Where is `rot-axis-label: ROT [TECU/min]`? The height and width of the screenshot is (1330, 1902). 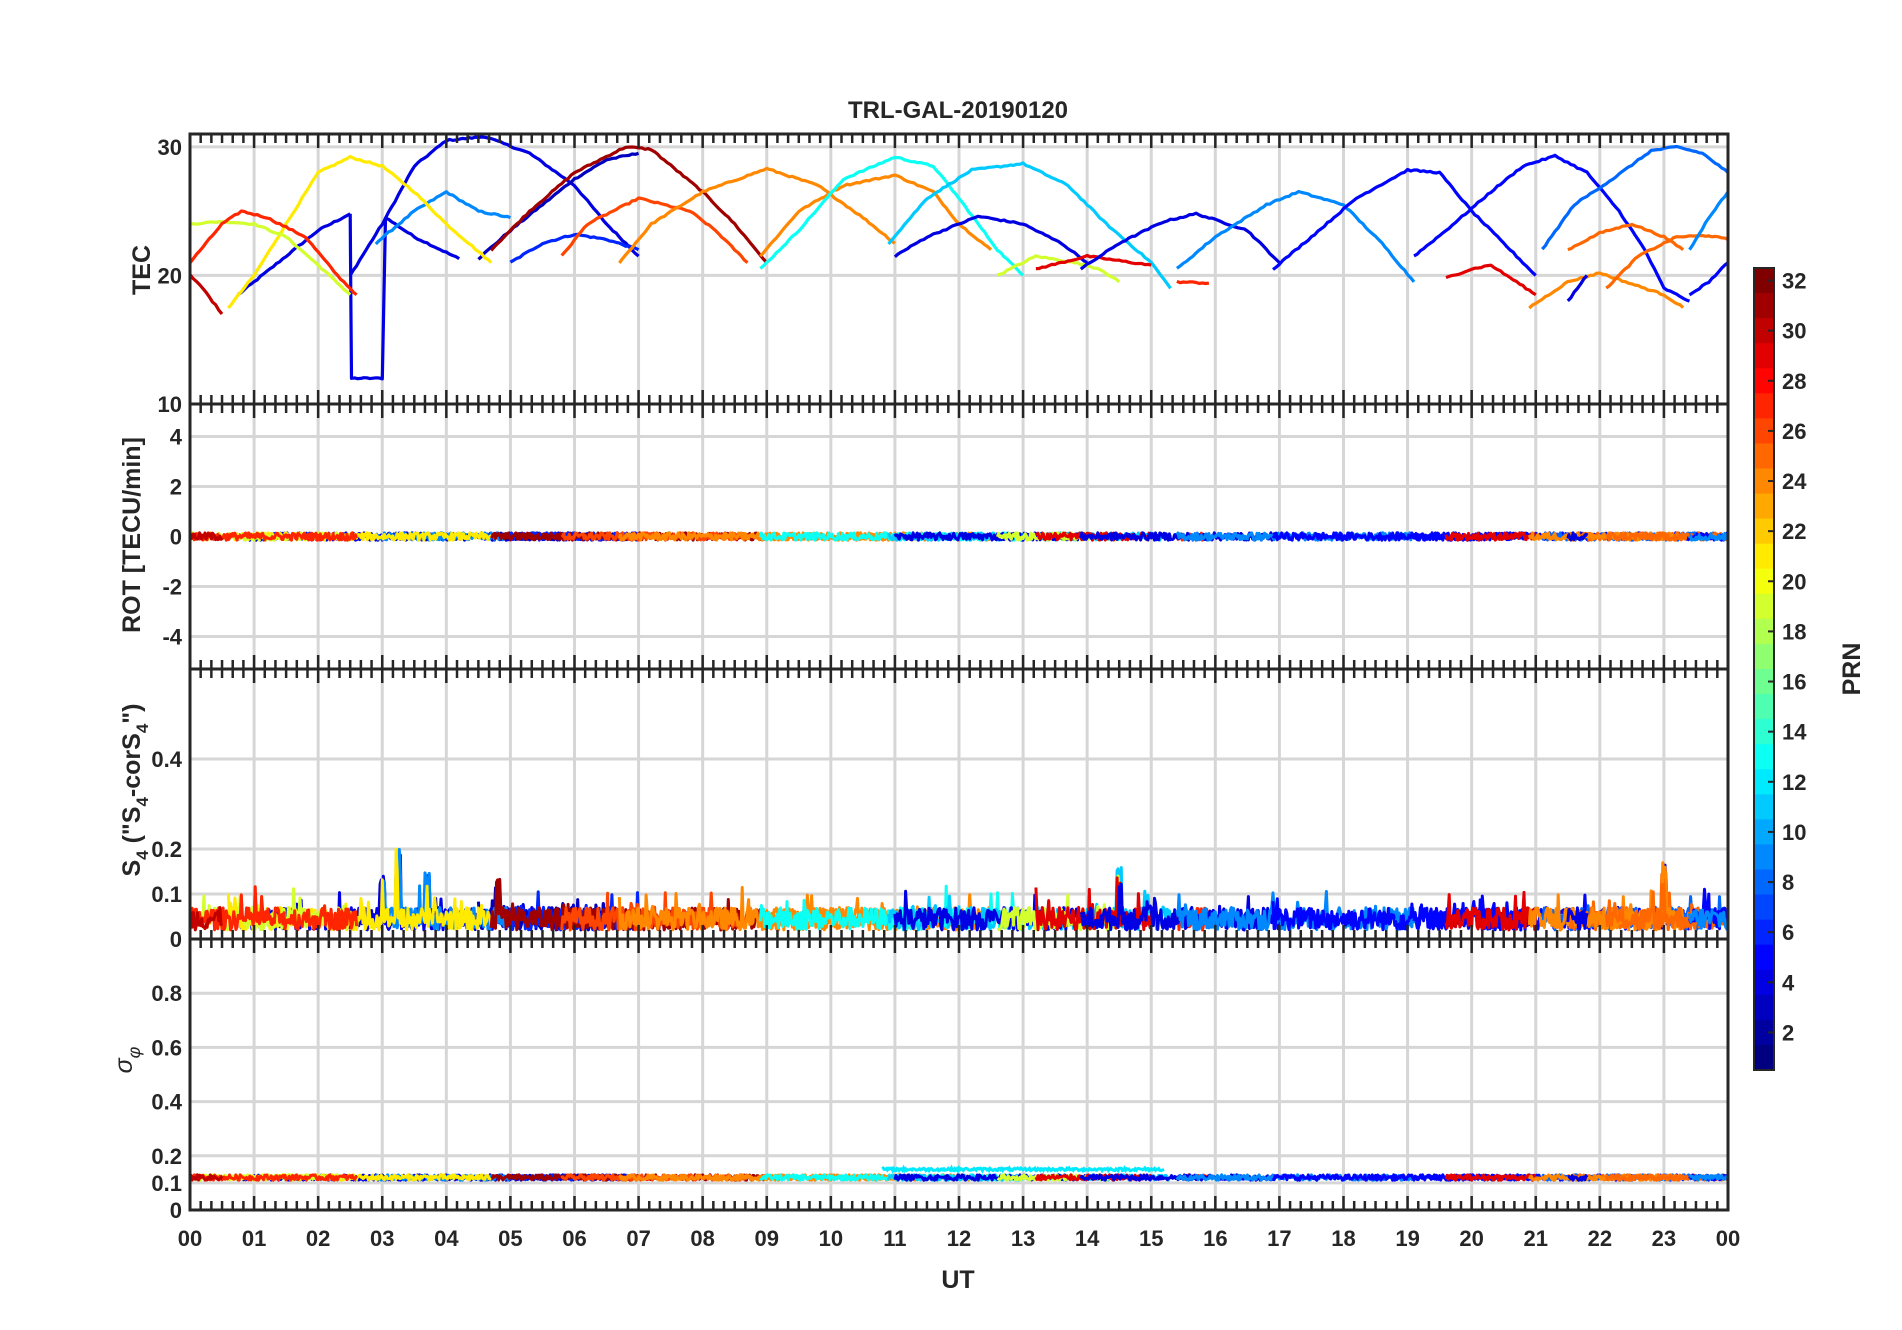
rot-axis-label: ROT [TECU/min] is located at coordinates (132, 535).